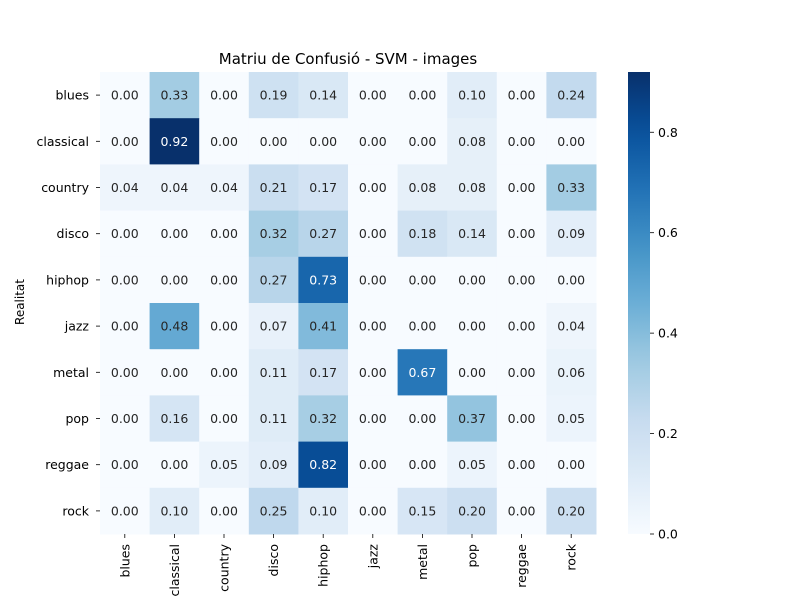  I want to click on x-tick-label: hiphop, so click(323, 565).